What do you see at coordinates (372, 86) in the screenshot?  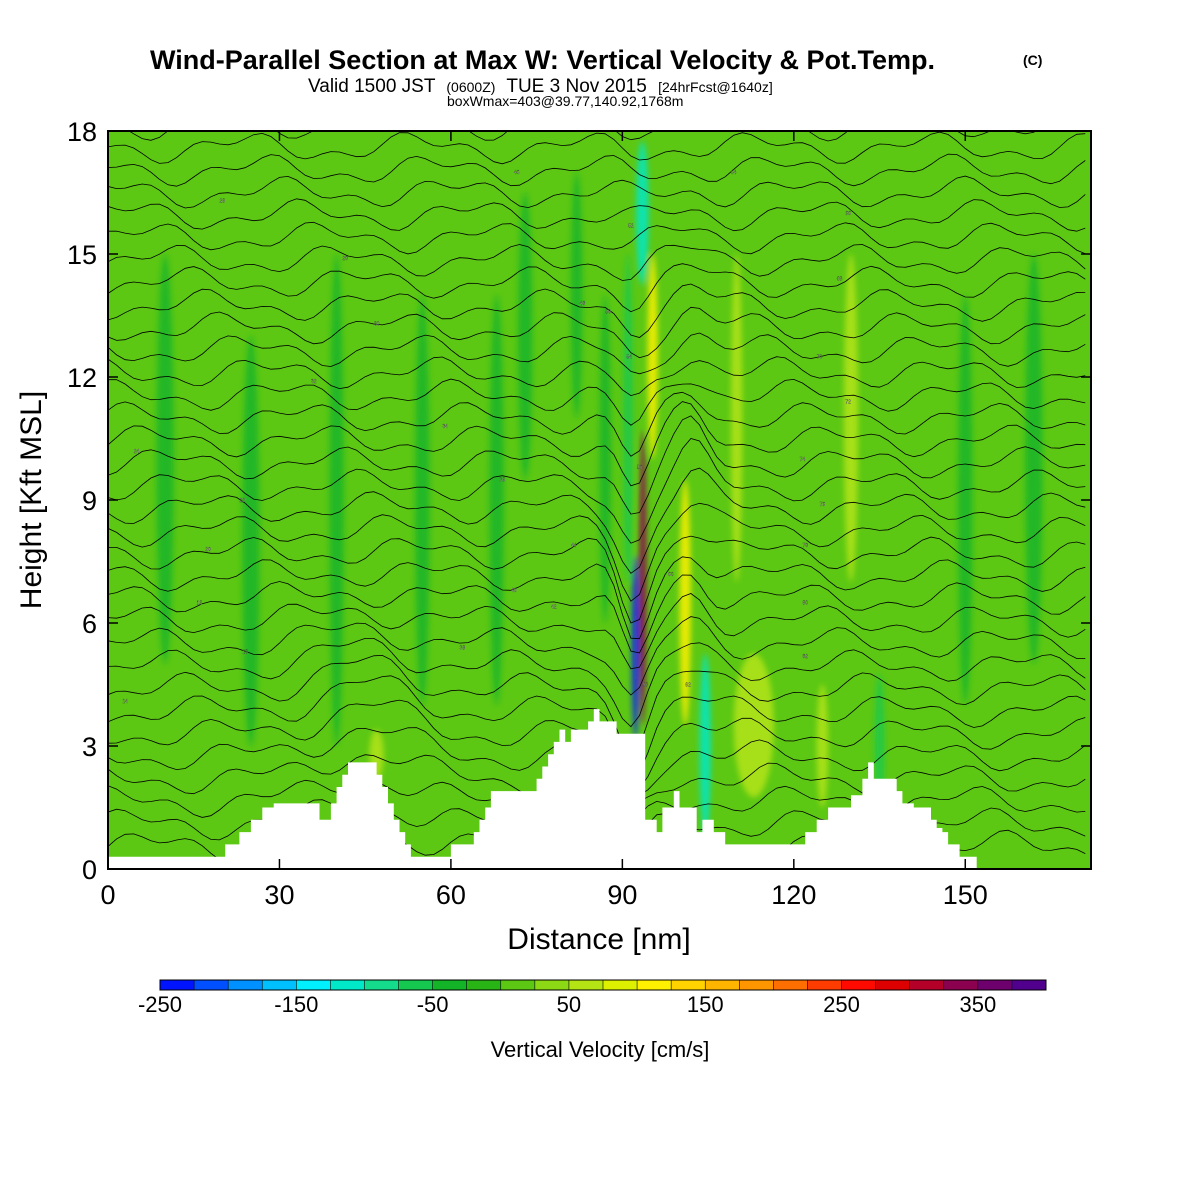 I see `subtitle-valid-time: Valid 1500 JST` at bounding box center [372, 86].